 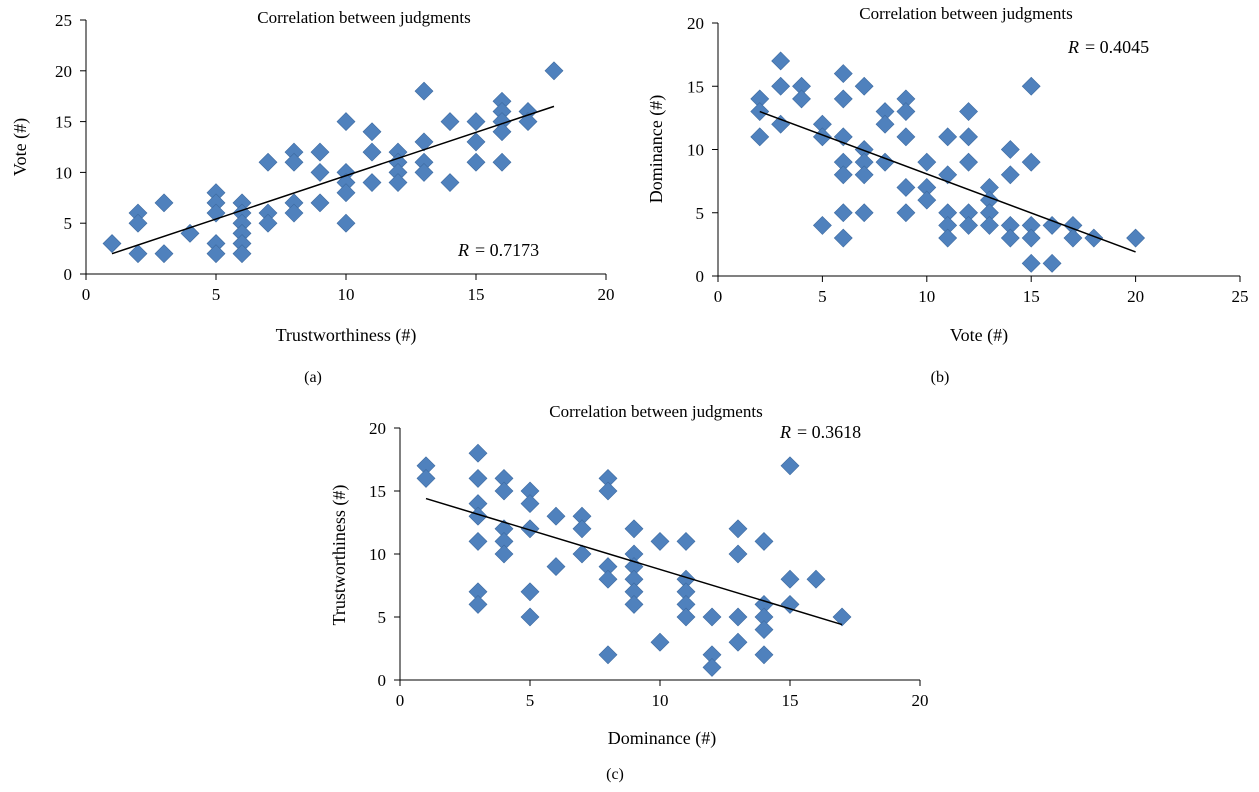 I want to click on correlation-annotation: R = 0.3618, so click(x=820, y=432).